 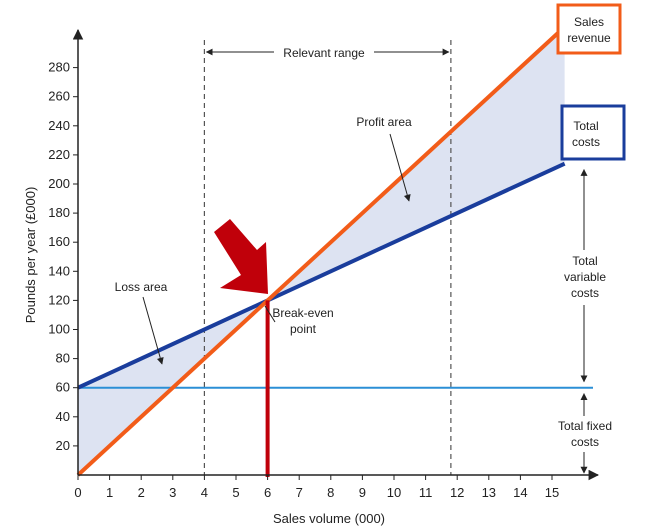 I want to click on y-tick-label: 40, so click(x=63, y=416).